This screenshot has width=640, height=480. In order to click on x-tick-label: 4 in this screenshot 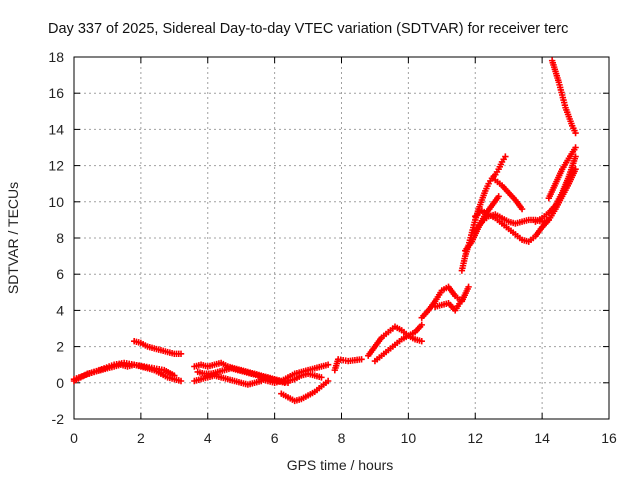, I will do `click(208, 438)`.